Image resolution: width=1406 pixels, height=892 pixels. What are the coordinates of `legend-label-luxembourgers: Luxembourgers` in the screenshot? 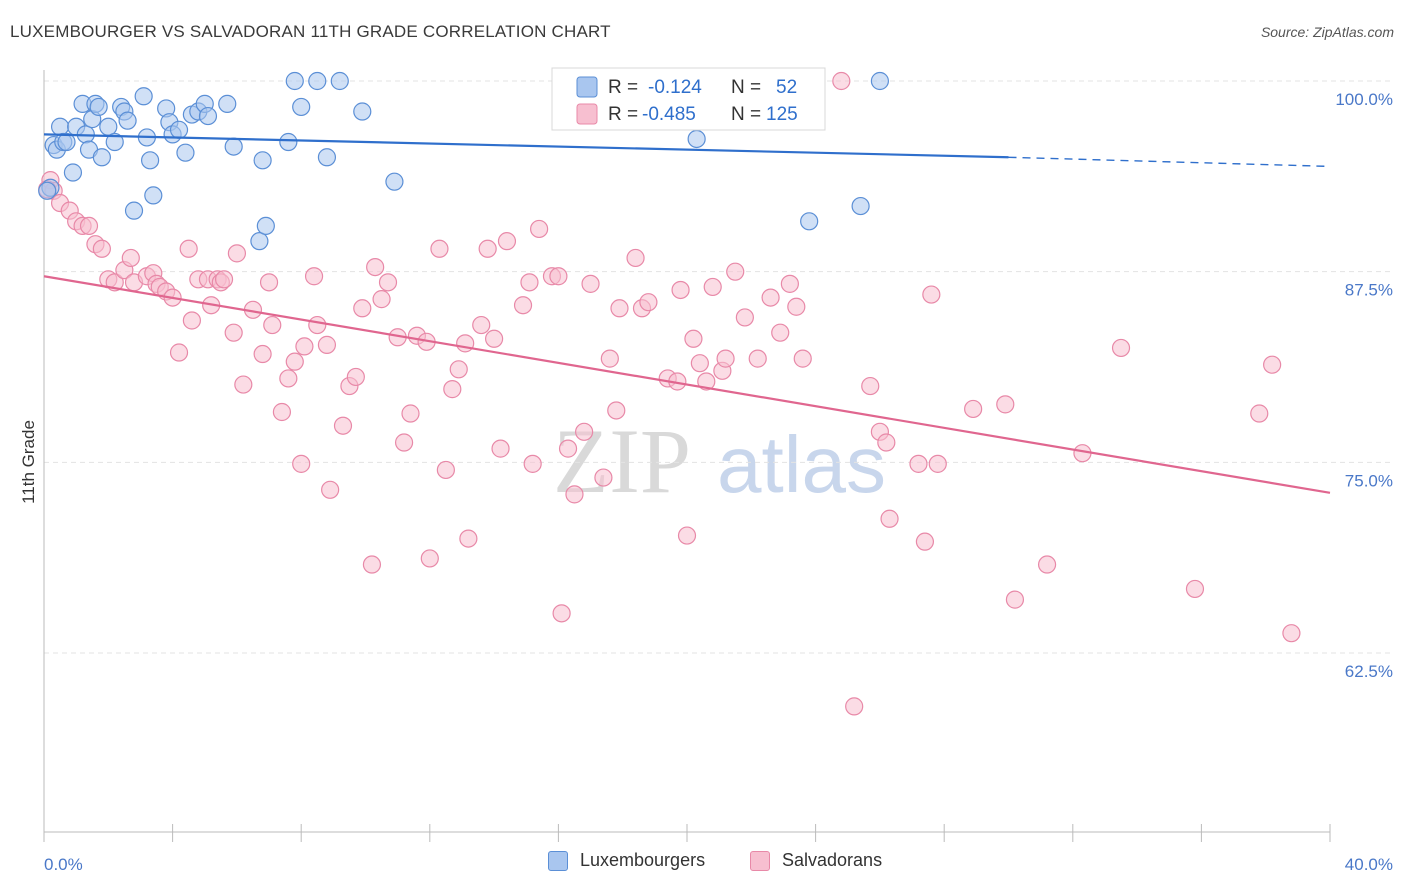 It's located at (643, 860).